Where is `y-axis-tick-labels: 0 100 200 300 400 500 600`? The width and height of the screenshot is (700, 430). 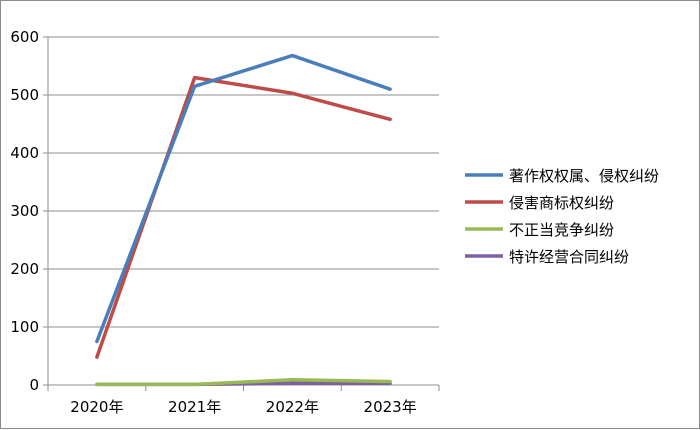
y-axis-tick-labels: 0 100 200 300 400 500 600 is located at coordinates (24, 211).